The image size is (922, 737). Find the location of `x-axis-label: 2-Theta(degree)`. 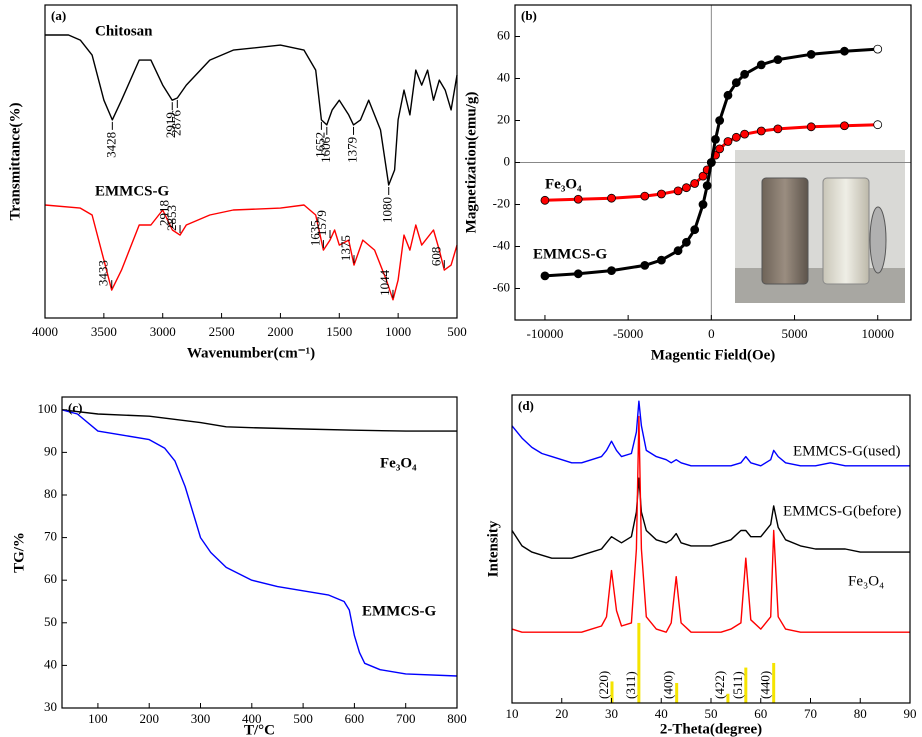

x-axis-label: 2-Theta(degree) is located at coordinates (711, 729).